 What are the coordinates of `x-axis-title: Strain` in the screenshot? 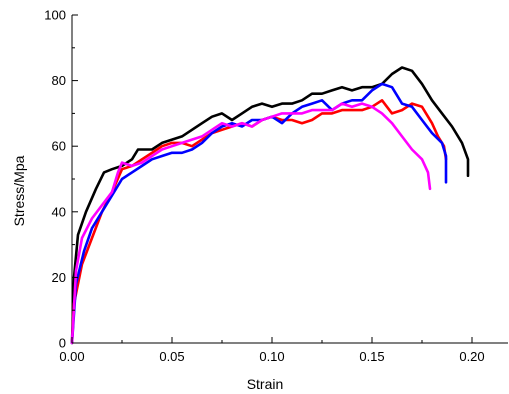 It's located at (265, 384).